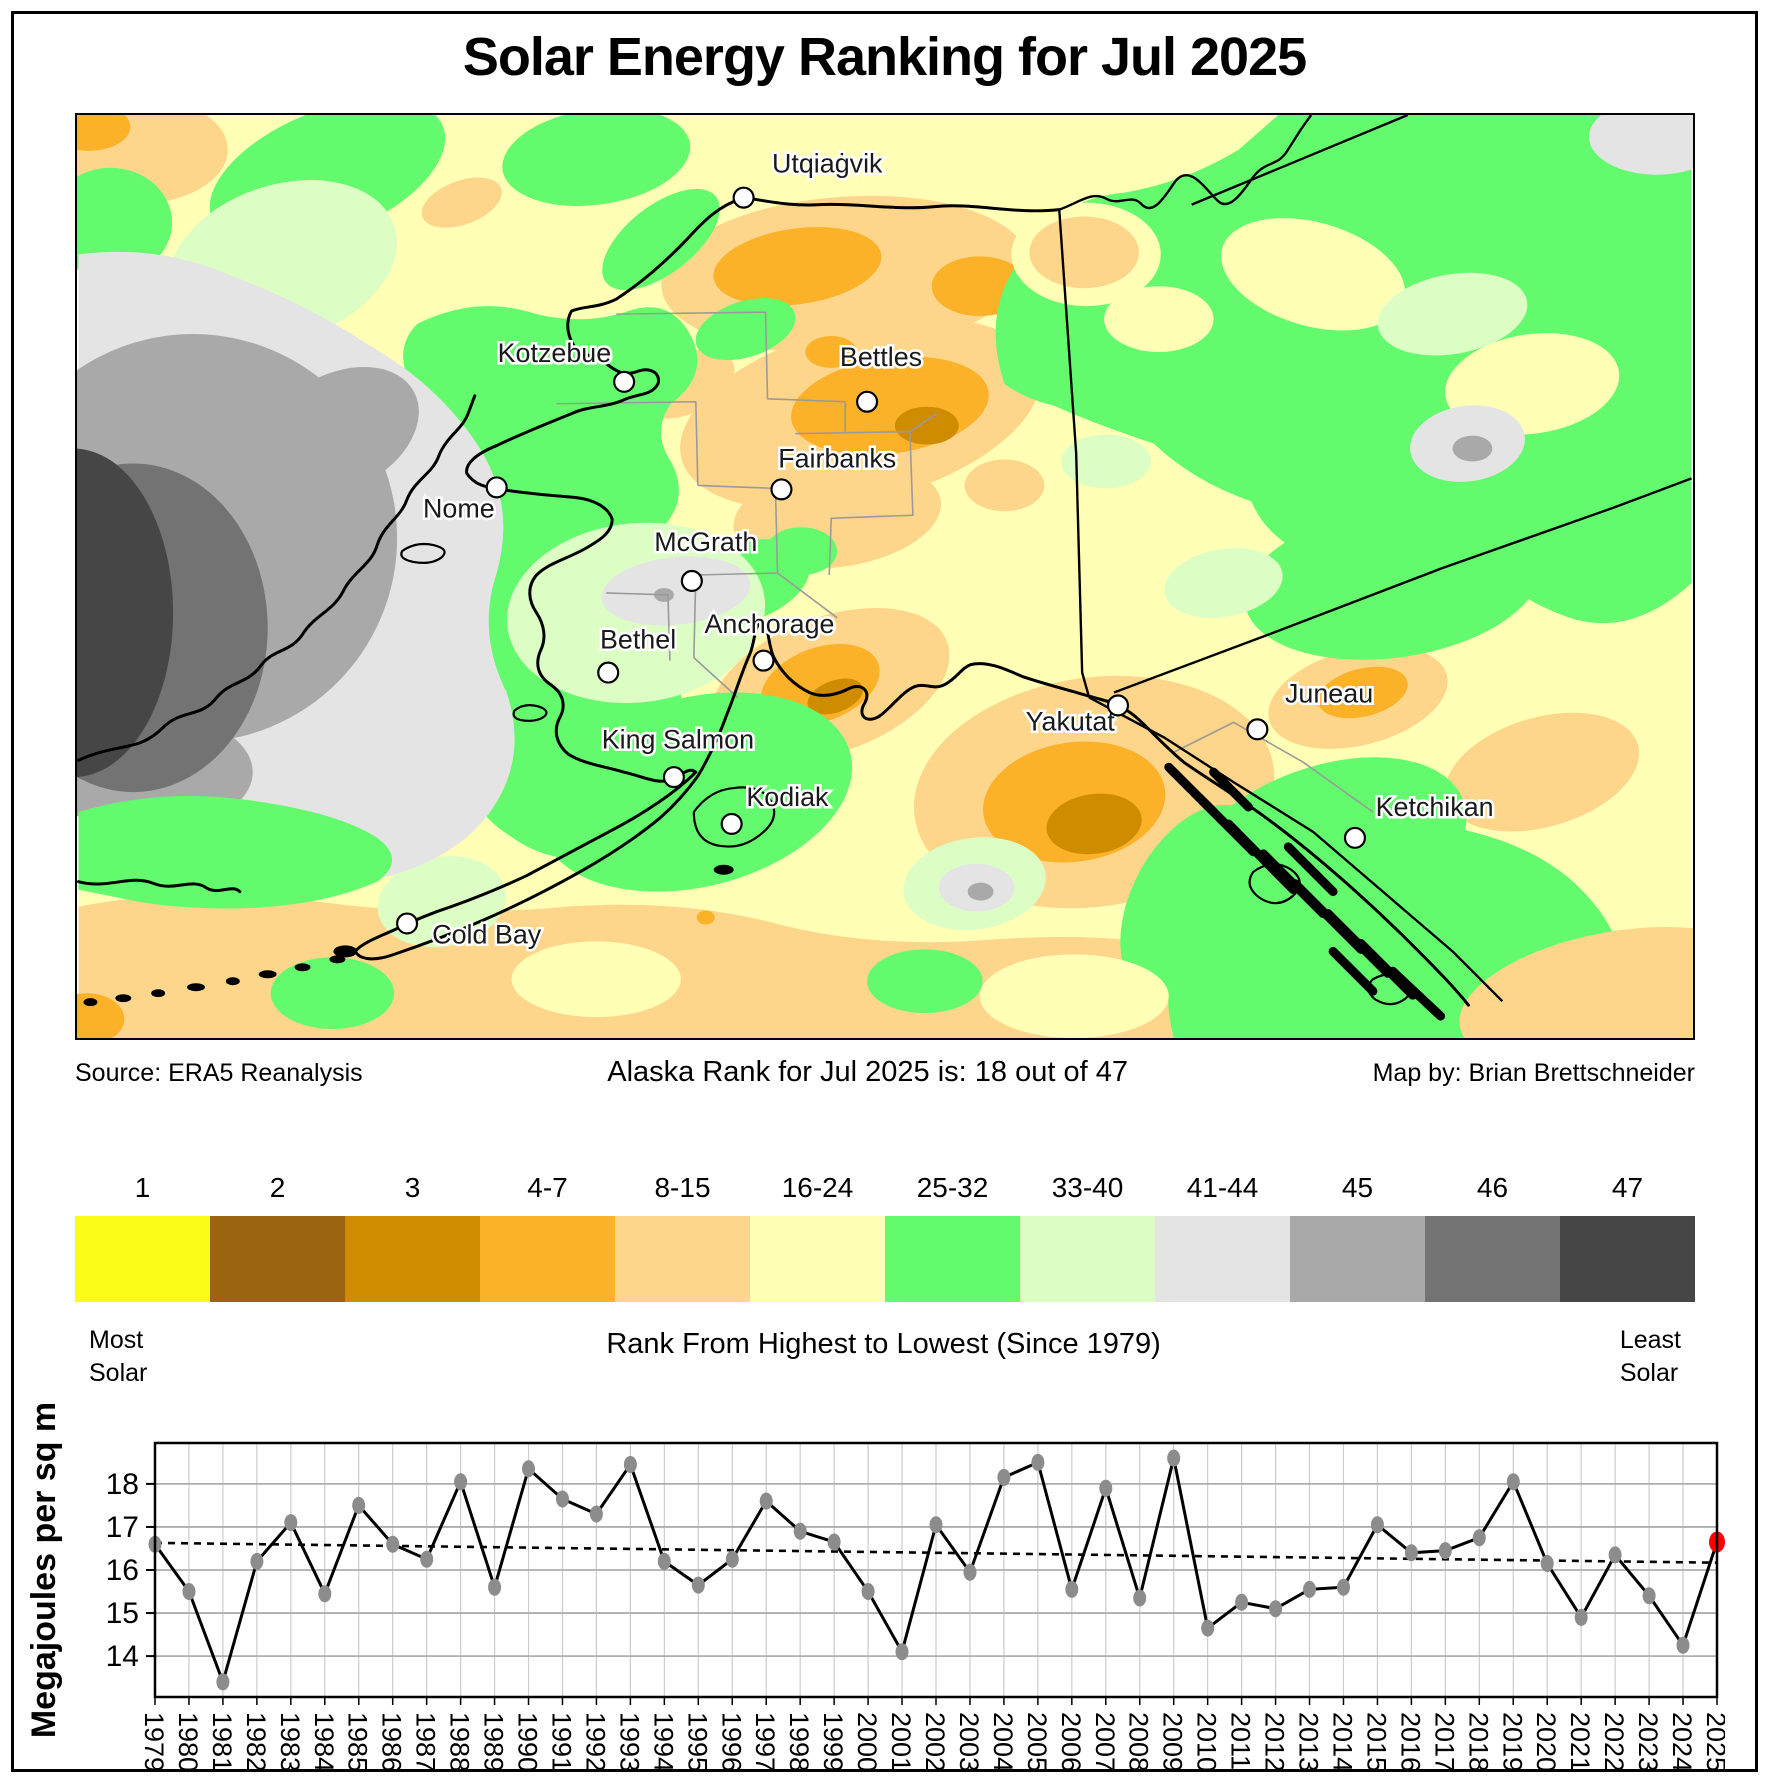 The height and width of the screenshot is (1783, 1769). What do you see at coordinates (1614, 1742) in the screenshot?
I see `svg-text: 2022` at bounding box center [1614, 1742].